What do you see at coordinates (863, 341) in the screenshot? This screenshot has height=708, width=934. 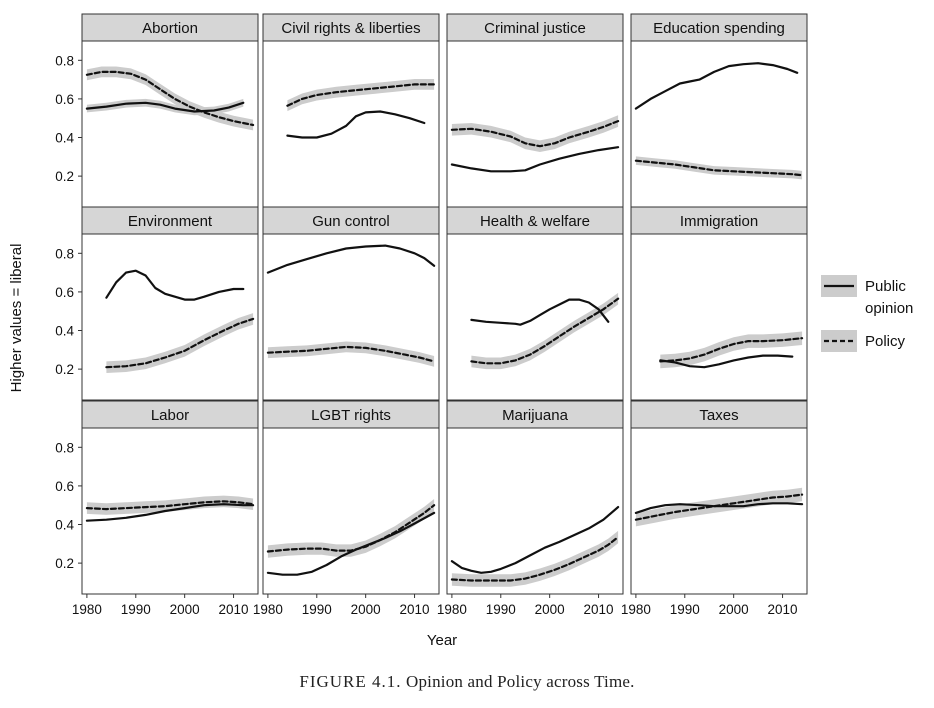 I see `legend-entry-policy: Policy` at bounding box center [863, 341].